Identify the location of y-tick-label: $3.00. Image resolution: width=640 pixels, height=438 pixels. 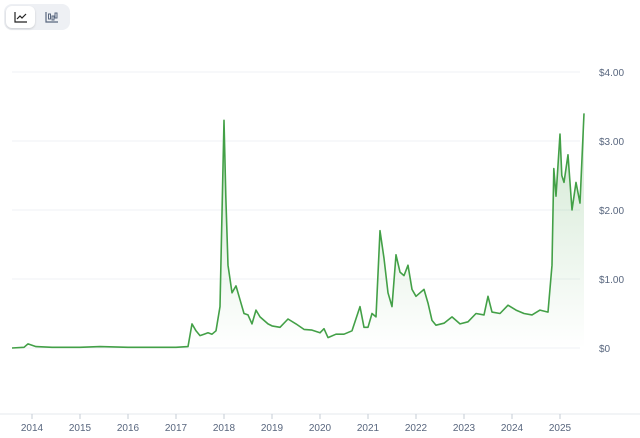
(611, 142).